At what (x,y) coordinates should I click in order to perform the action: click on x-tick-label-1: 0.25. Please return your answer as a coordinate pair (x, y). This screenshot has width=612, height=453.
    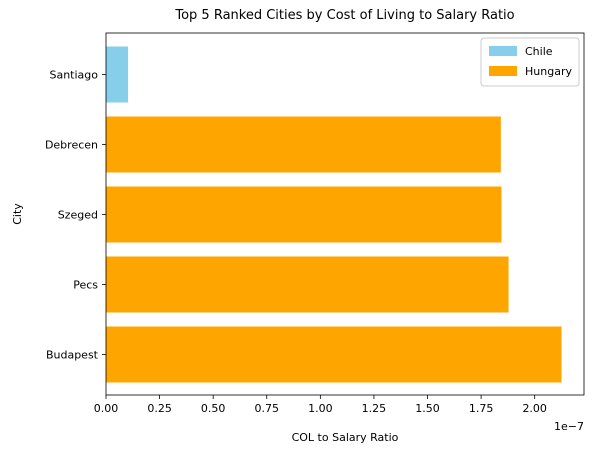
    Looking at the image, I should click on (159, 408).